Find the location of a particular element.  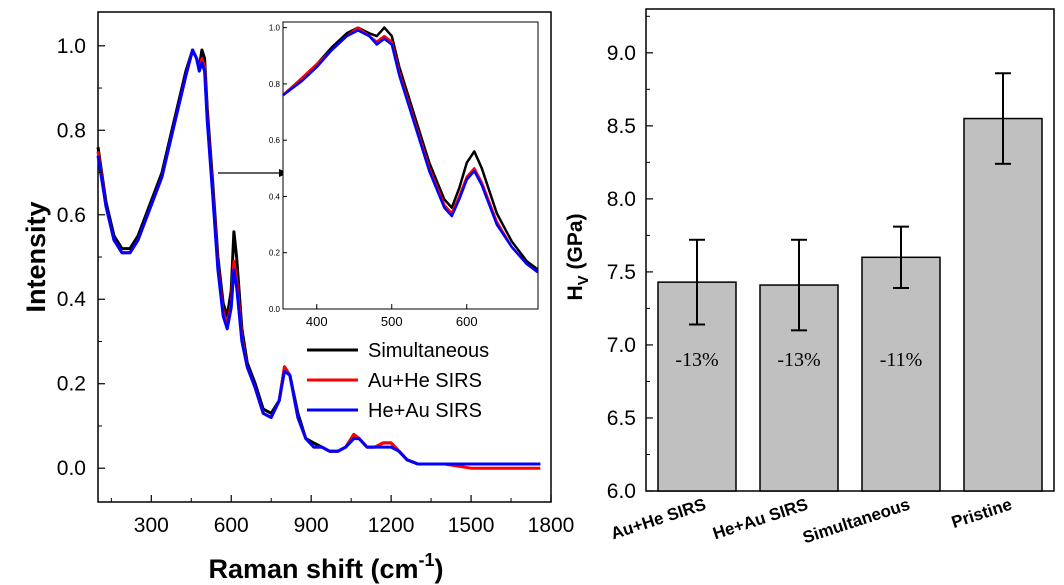

raman-legend: Simultaneous Au+He SIRS He+Au SIRS is located at coordinates (398, 381).